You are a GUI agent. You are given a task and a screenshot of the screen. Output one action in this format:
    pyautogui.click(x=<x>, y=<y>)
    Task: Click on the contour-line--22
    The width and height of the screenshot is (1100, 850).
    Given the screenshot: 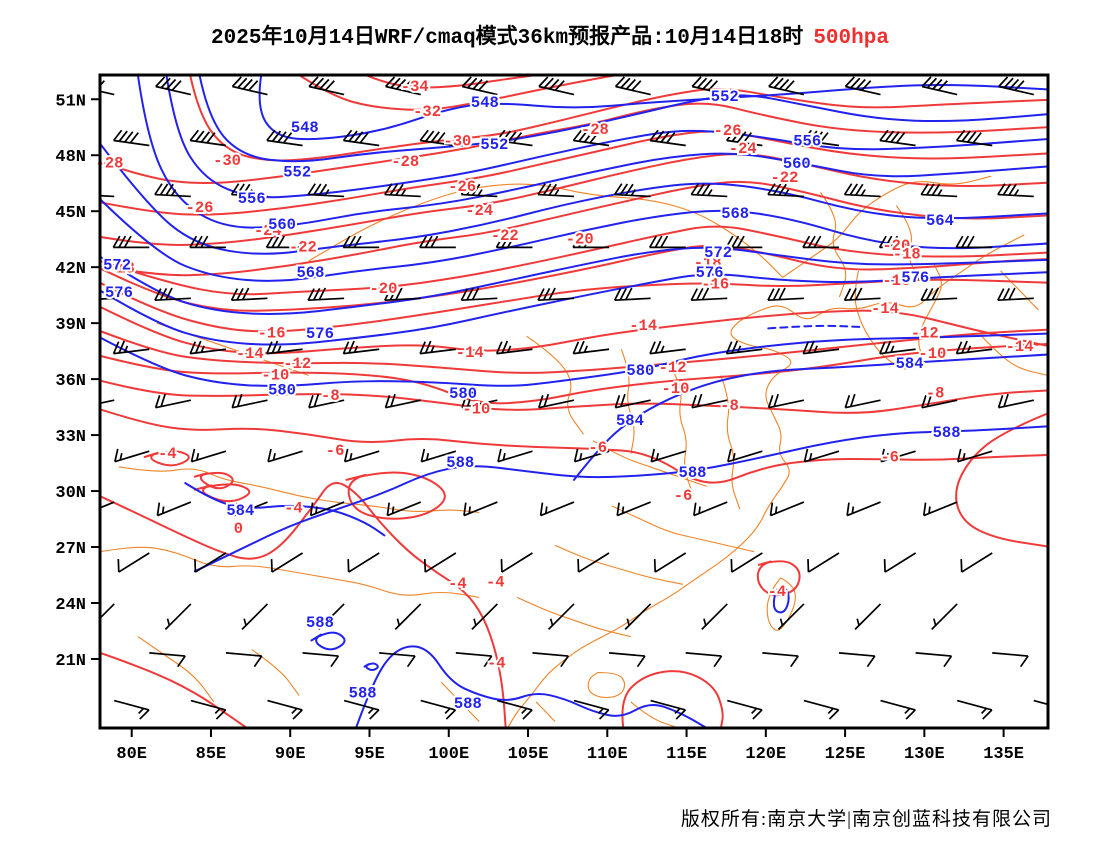 What is the action you would take?
    pyautogui.click(x=574, y=228)
    